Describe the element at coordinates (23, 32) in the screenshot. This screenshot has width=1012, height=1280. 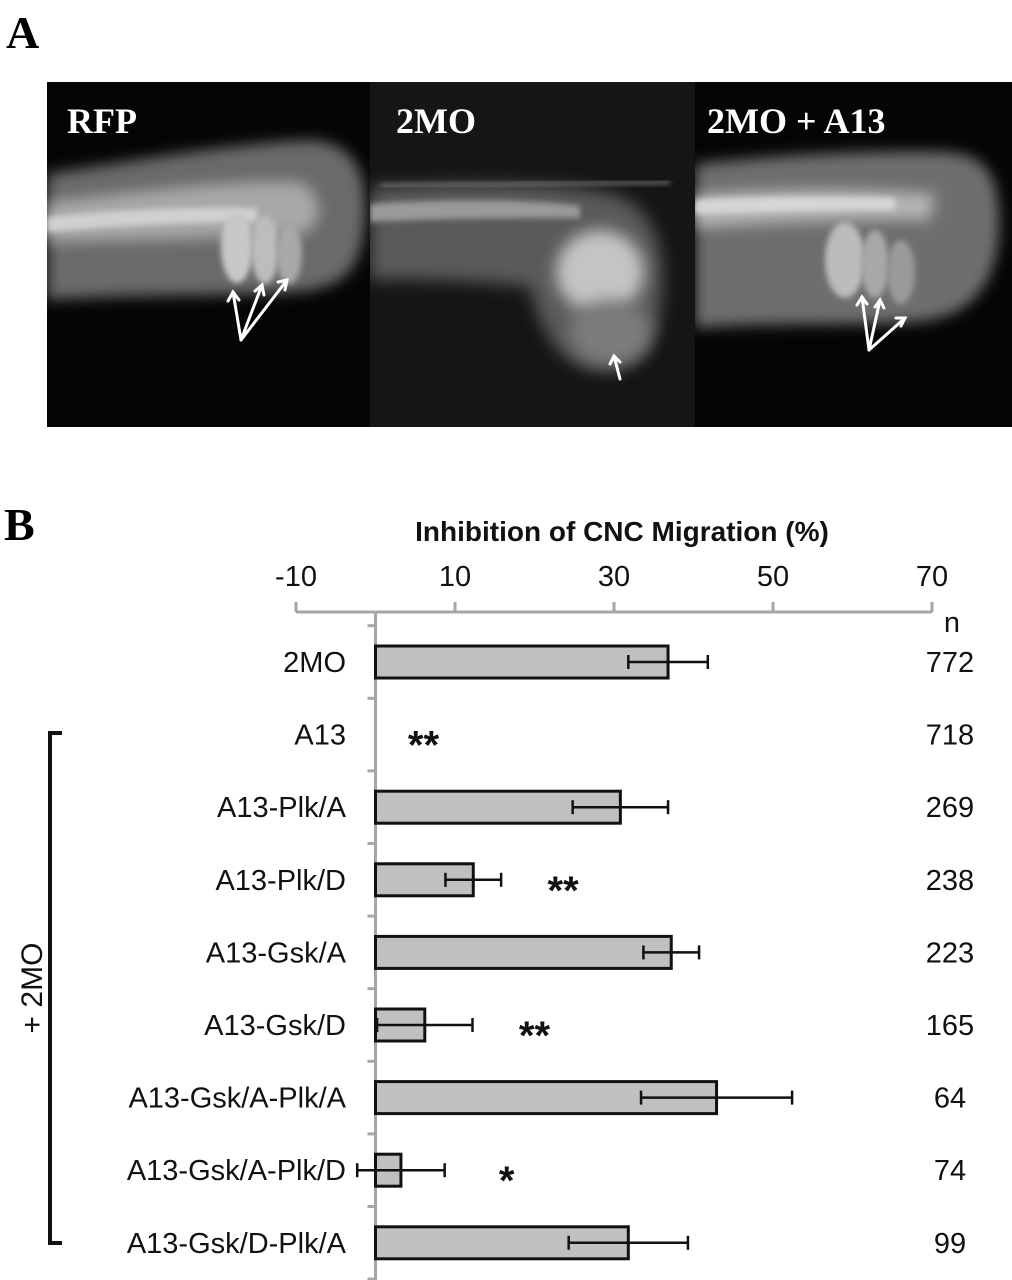
I see `panel-a-letter: A` at that location.